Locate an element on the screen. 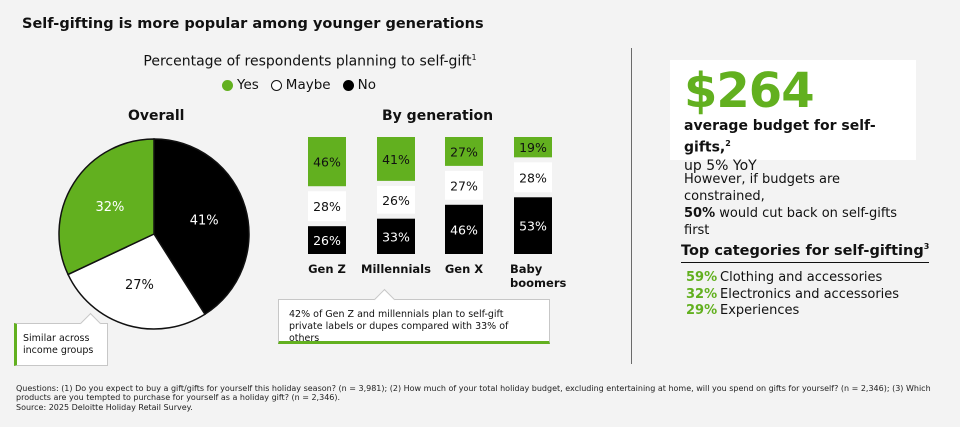 Image resolution: width=960 pixels, height=427 pixels. bar-label-yes-1: 41% is located at coordinates (396, 159).